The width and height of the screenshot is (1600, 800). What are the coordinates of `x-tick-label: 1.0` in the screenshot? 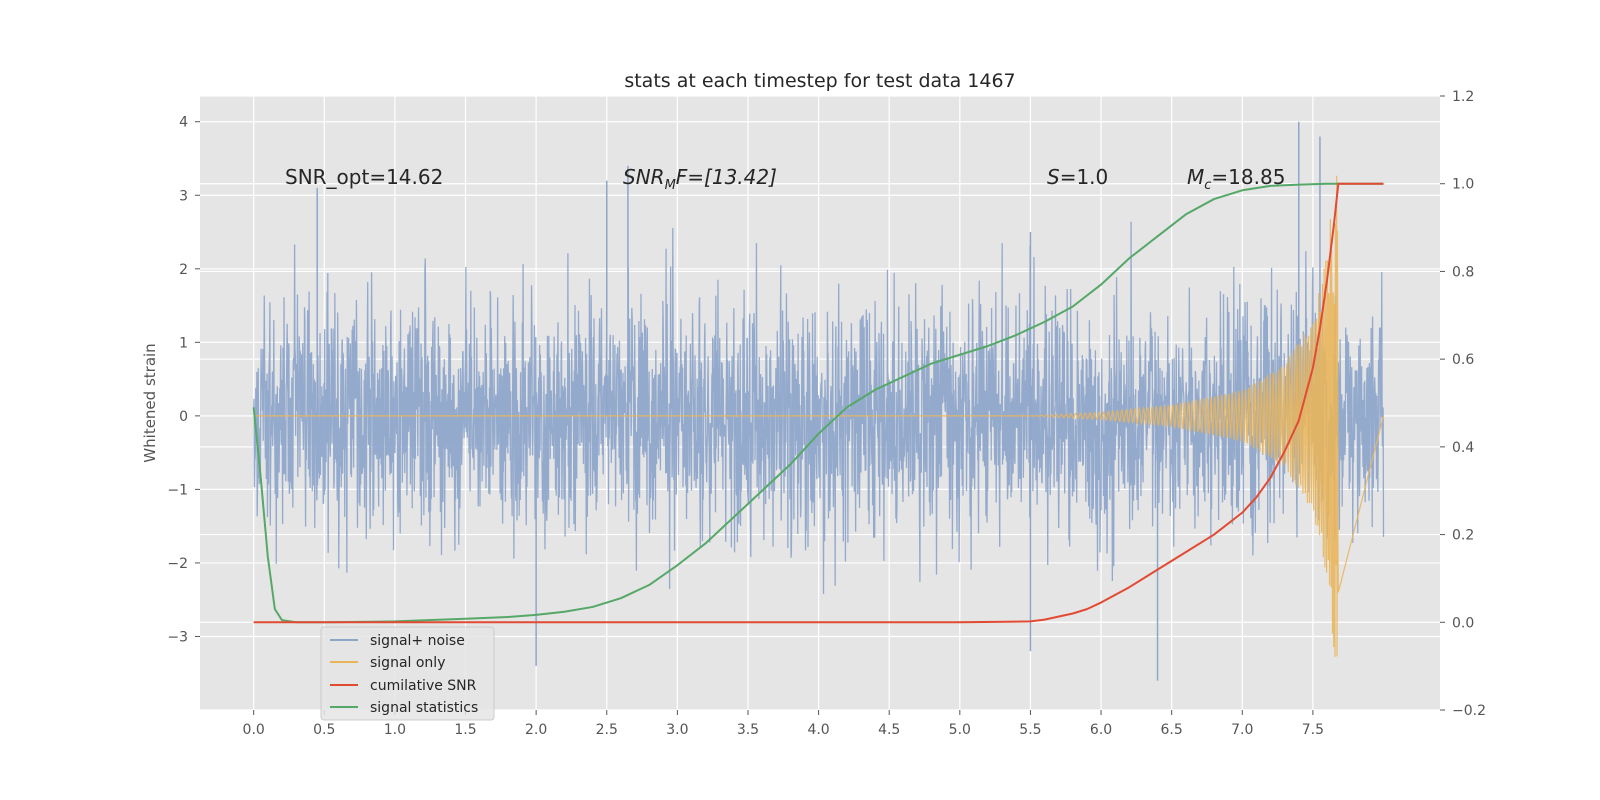 It's located at (395, 730).